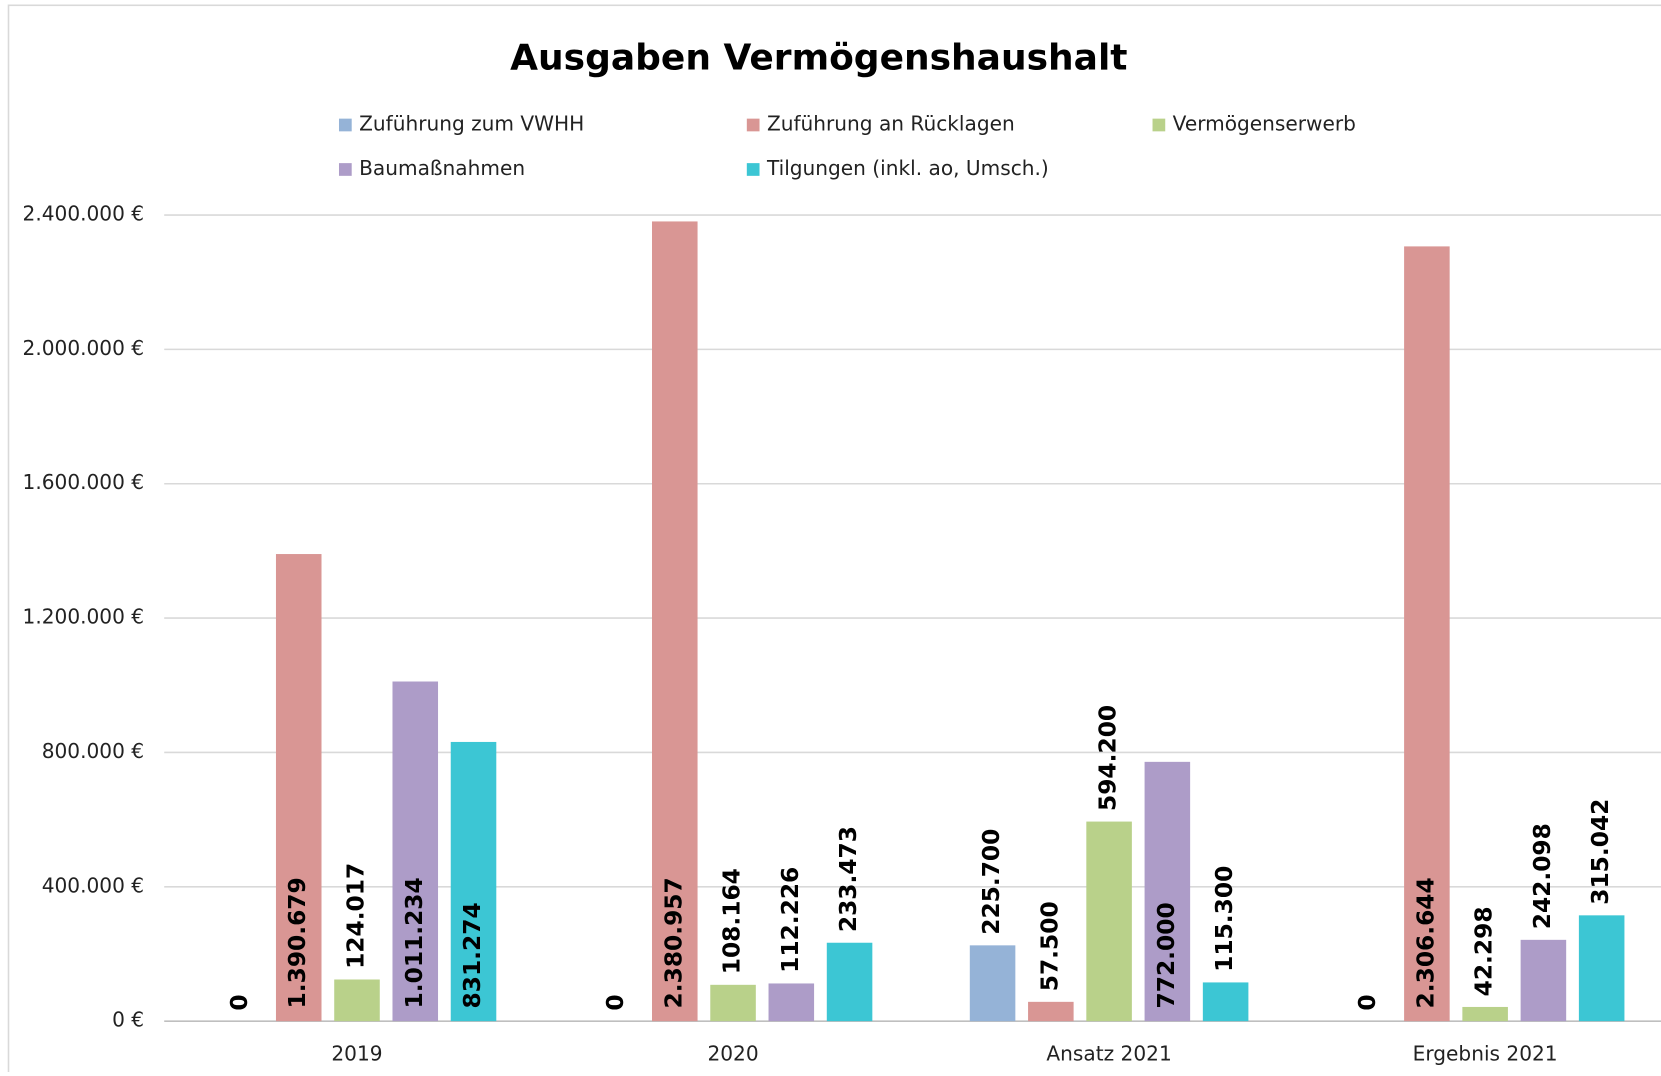  I want to click on data-label: 242.098, so click(1542, 876).